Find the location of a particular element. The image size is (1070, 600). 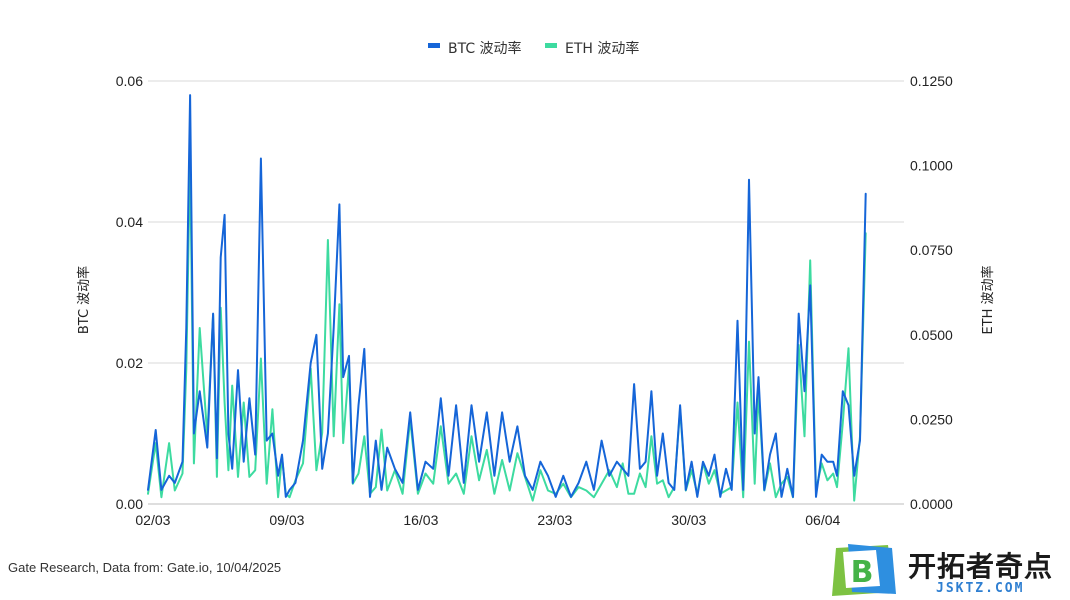

x-tick-label: 30/03 is located at coordinates (688, 520).